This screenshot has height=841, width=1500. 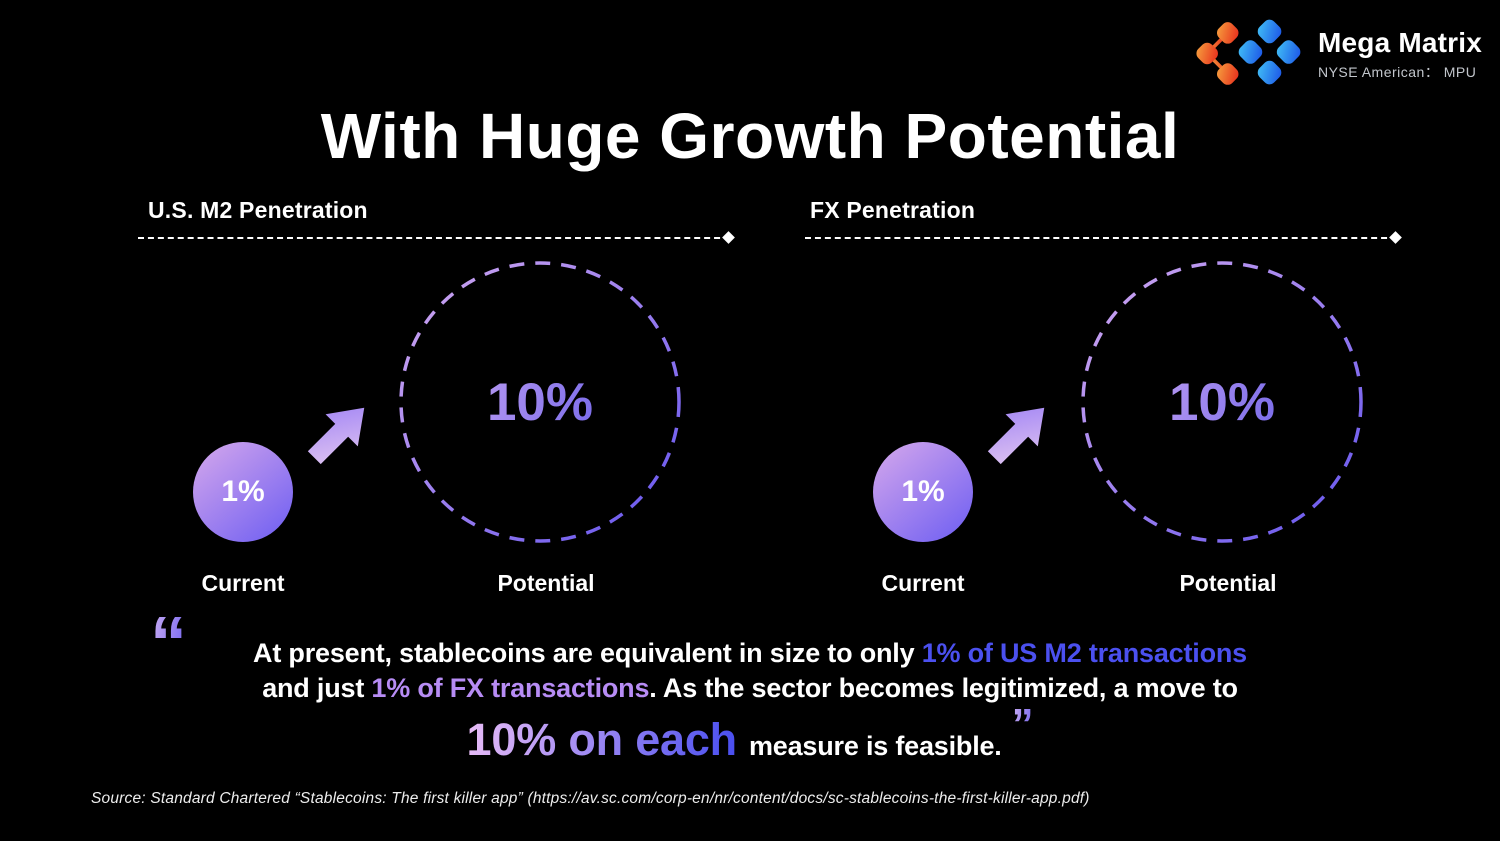 I want to click on current-value-fx: 1%, so click(x=923, y=491).